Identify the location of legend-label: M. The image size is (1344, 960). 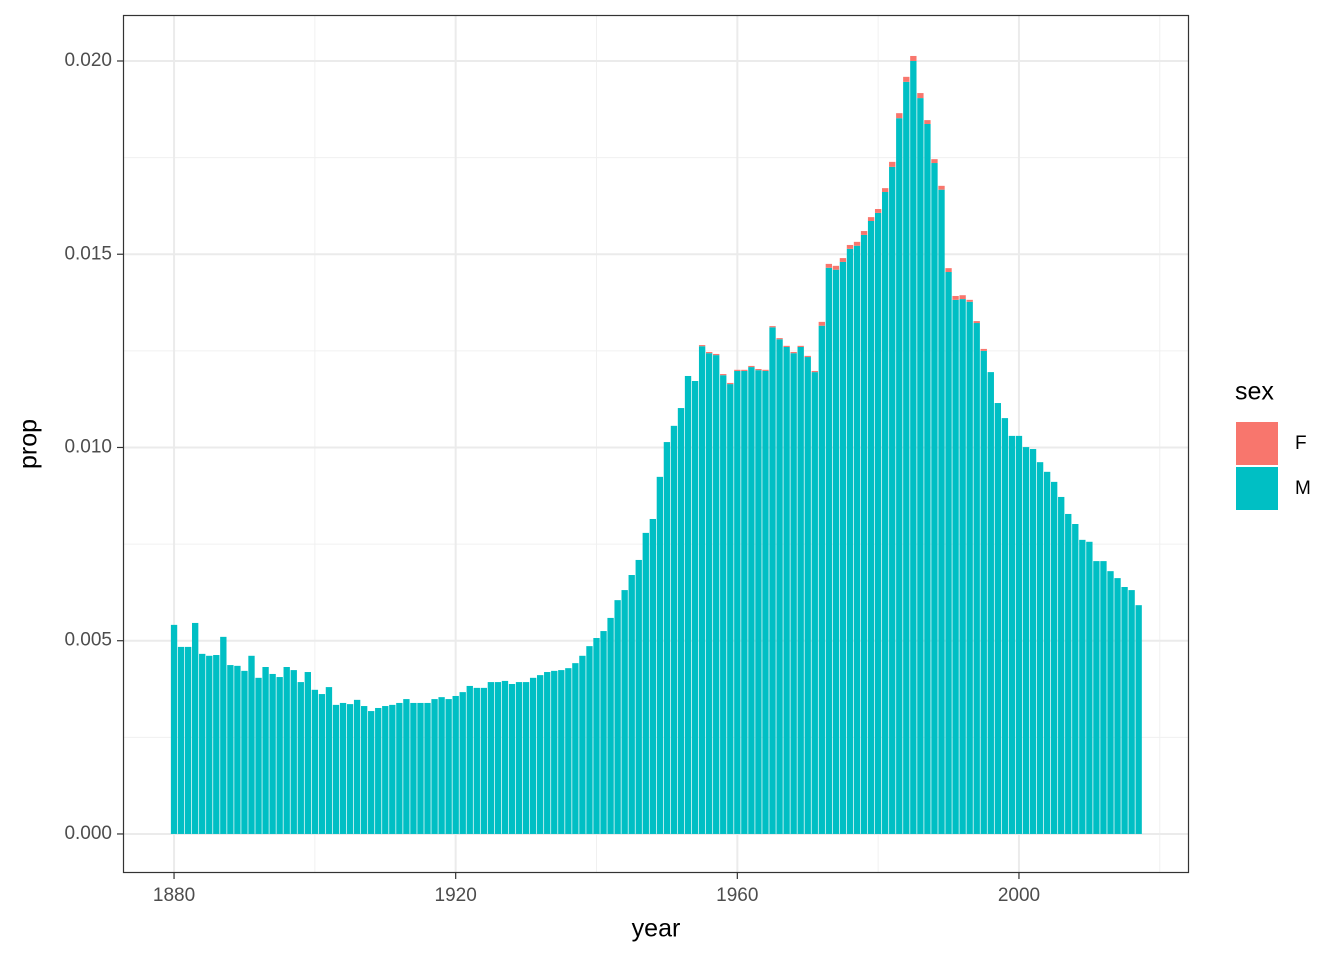
(1303, 488).